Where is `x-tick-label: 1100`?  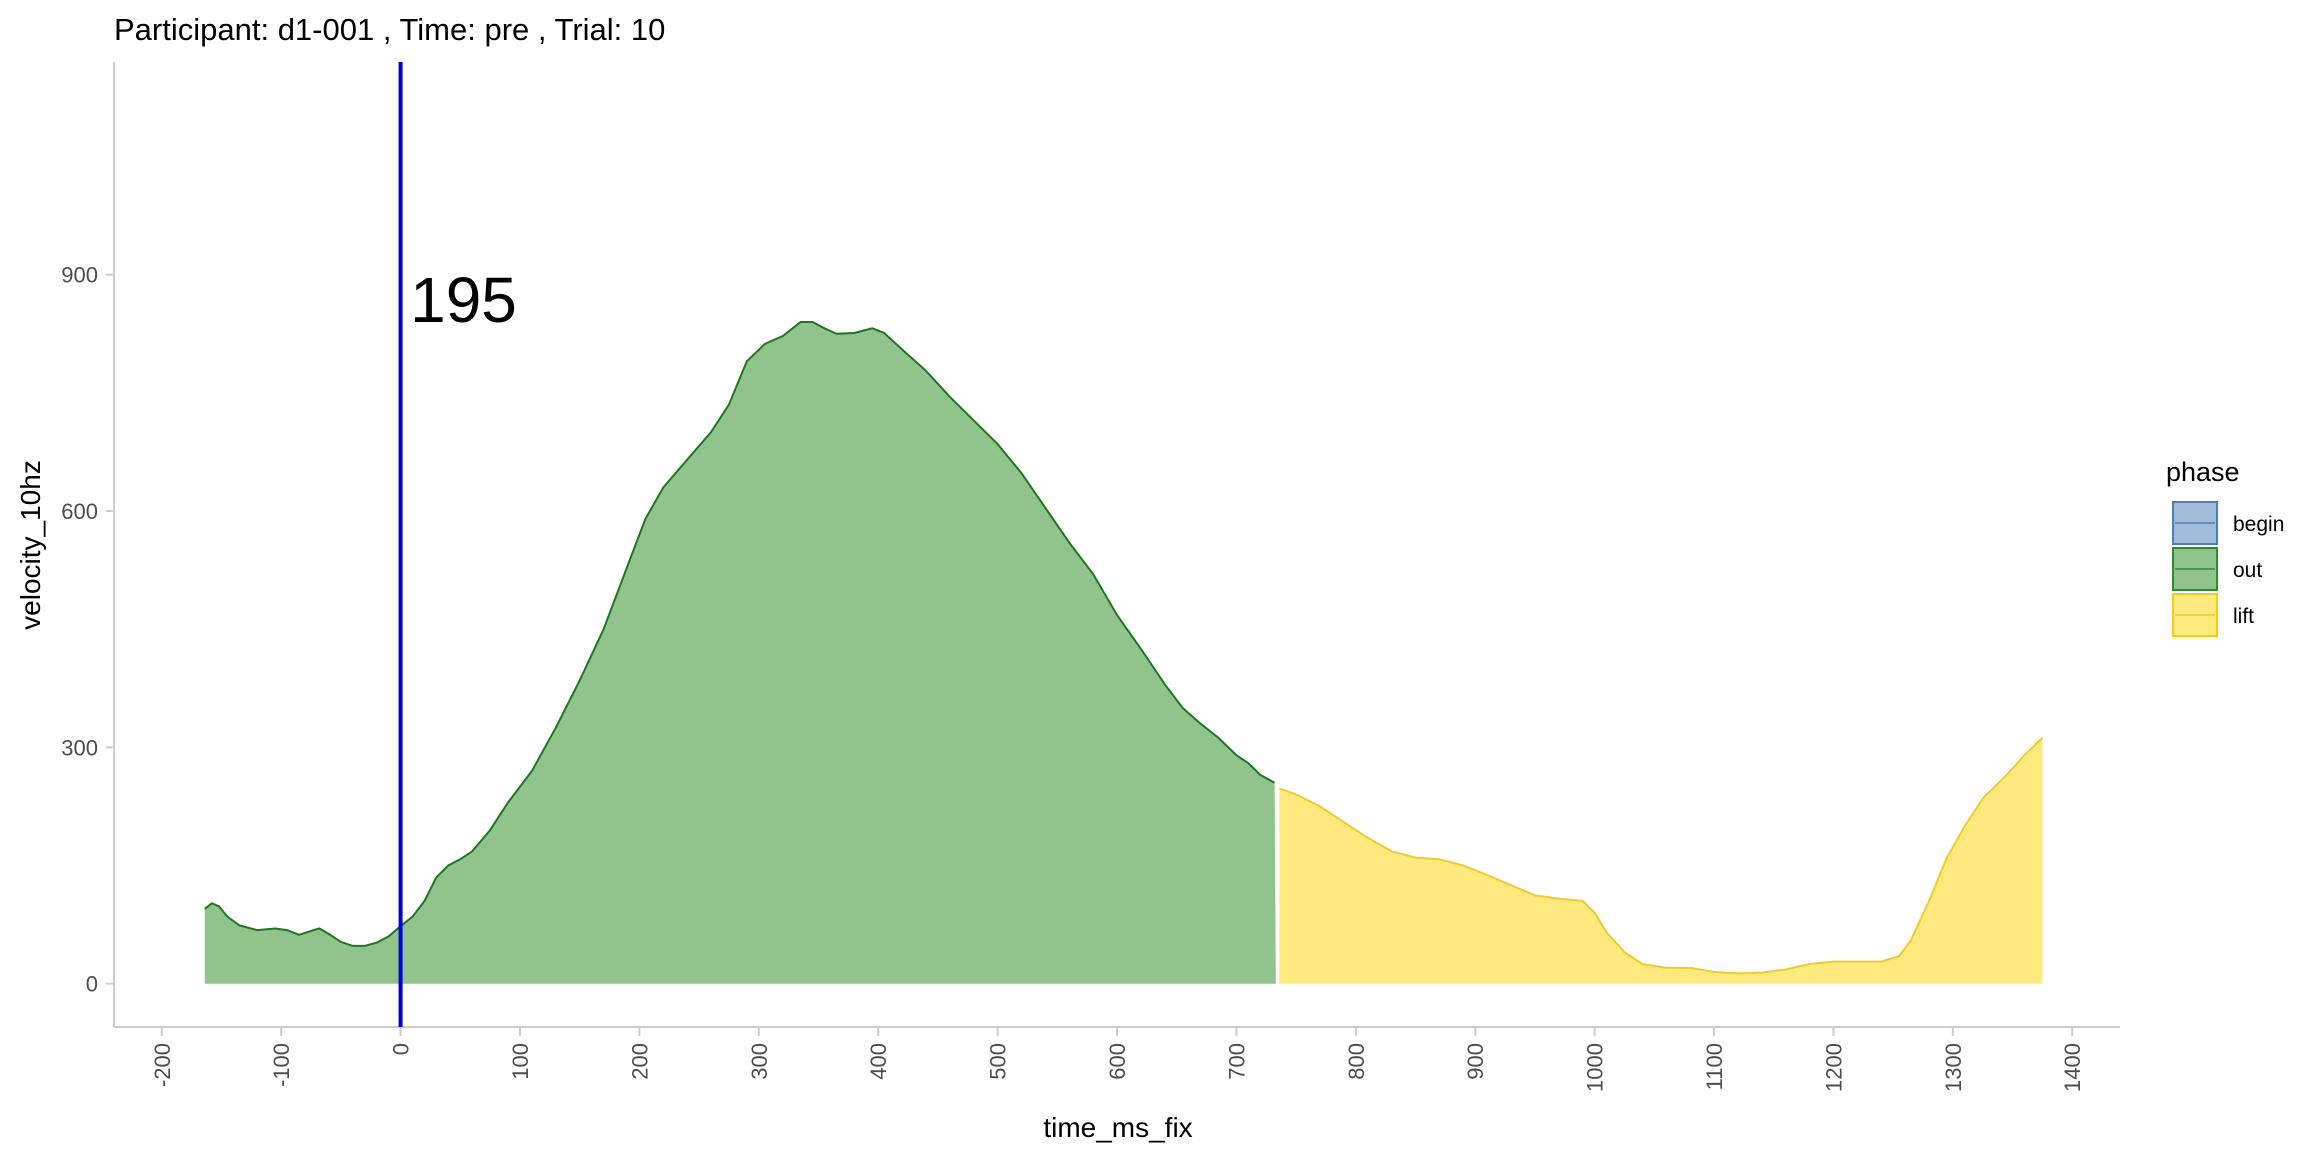 x-tick-label: 1100 is located at coordinates (1714, 1066).